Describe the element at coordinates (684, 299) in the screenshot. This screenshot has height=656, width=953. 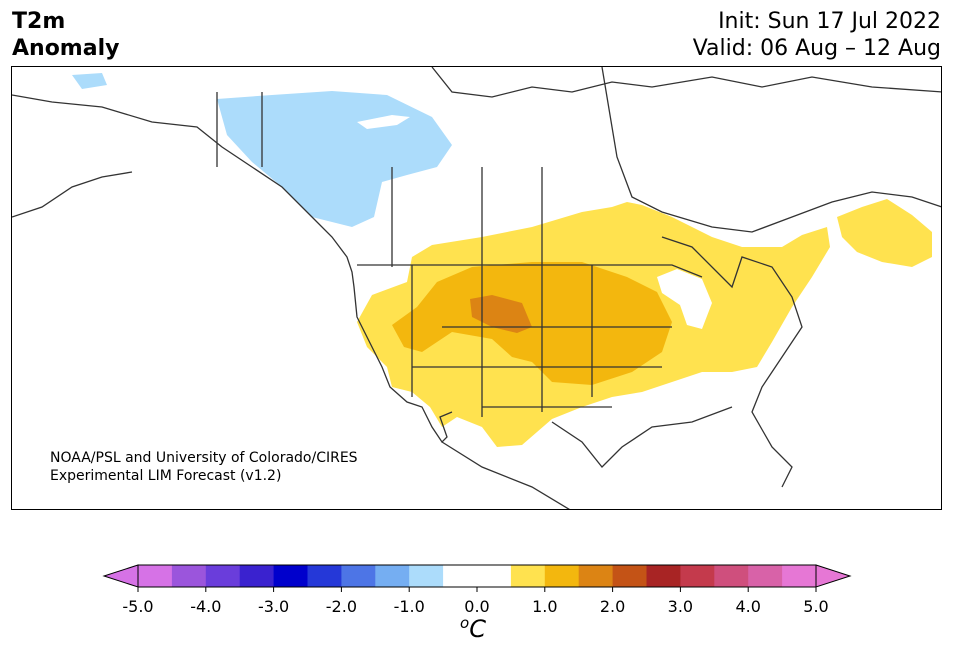
I see `lake-michigan` at that location.